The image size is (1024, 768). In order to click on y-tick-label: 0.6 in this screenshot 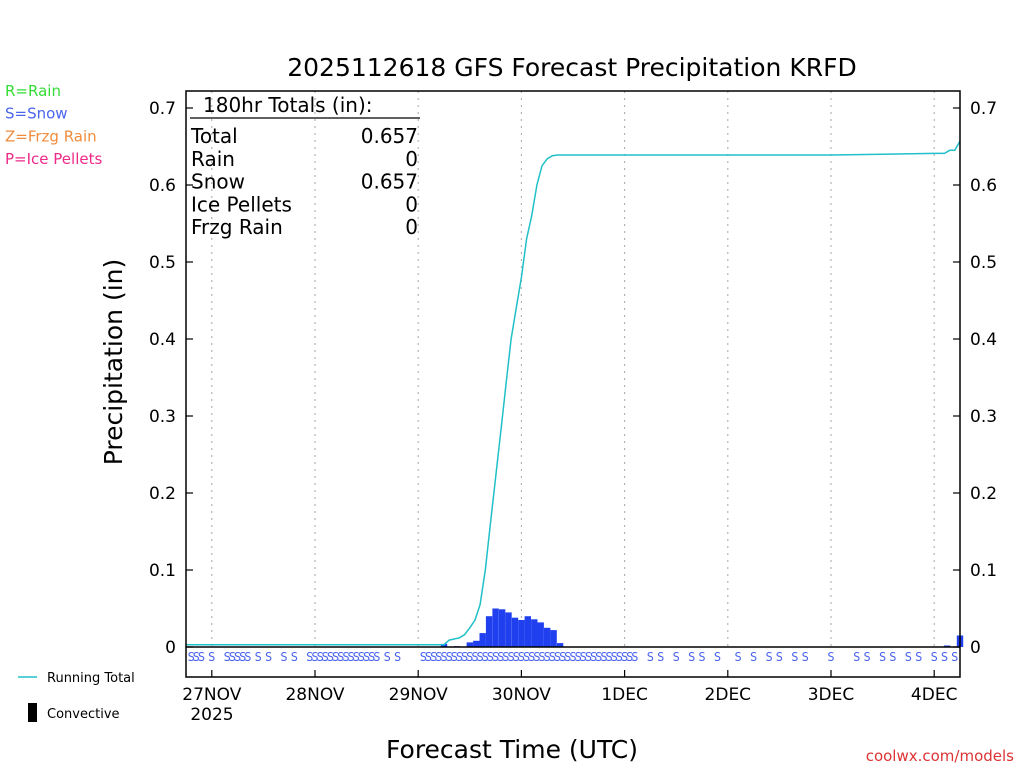, I will do `click(162, 186)`.